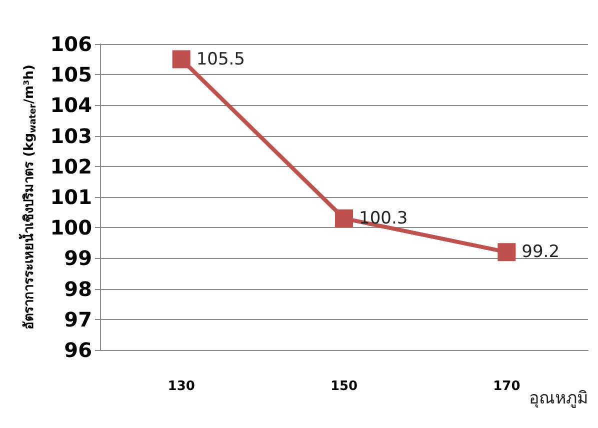 The image size is (598, 428). What do you see at coordinates (78, 319) in the screenshot?
I see `y-tick-label: 97` at bounding box center [78, 319].